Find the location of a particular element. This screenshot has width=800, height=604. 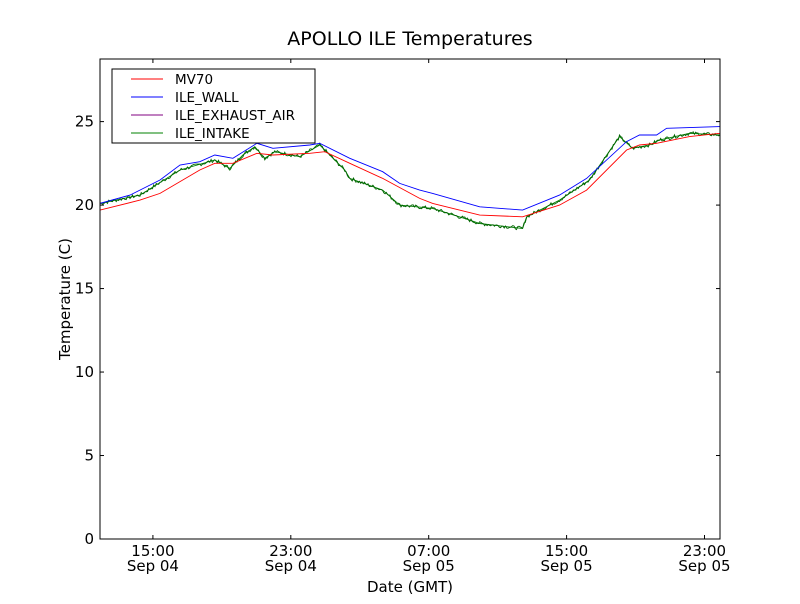

y-tick-label: 25 is located at coordinates (84, 122).